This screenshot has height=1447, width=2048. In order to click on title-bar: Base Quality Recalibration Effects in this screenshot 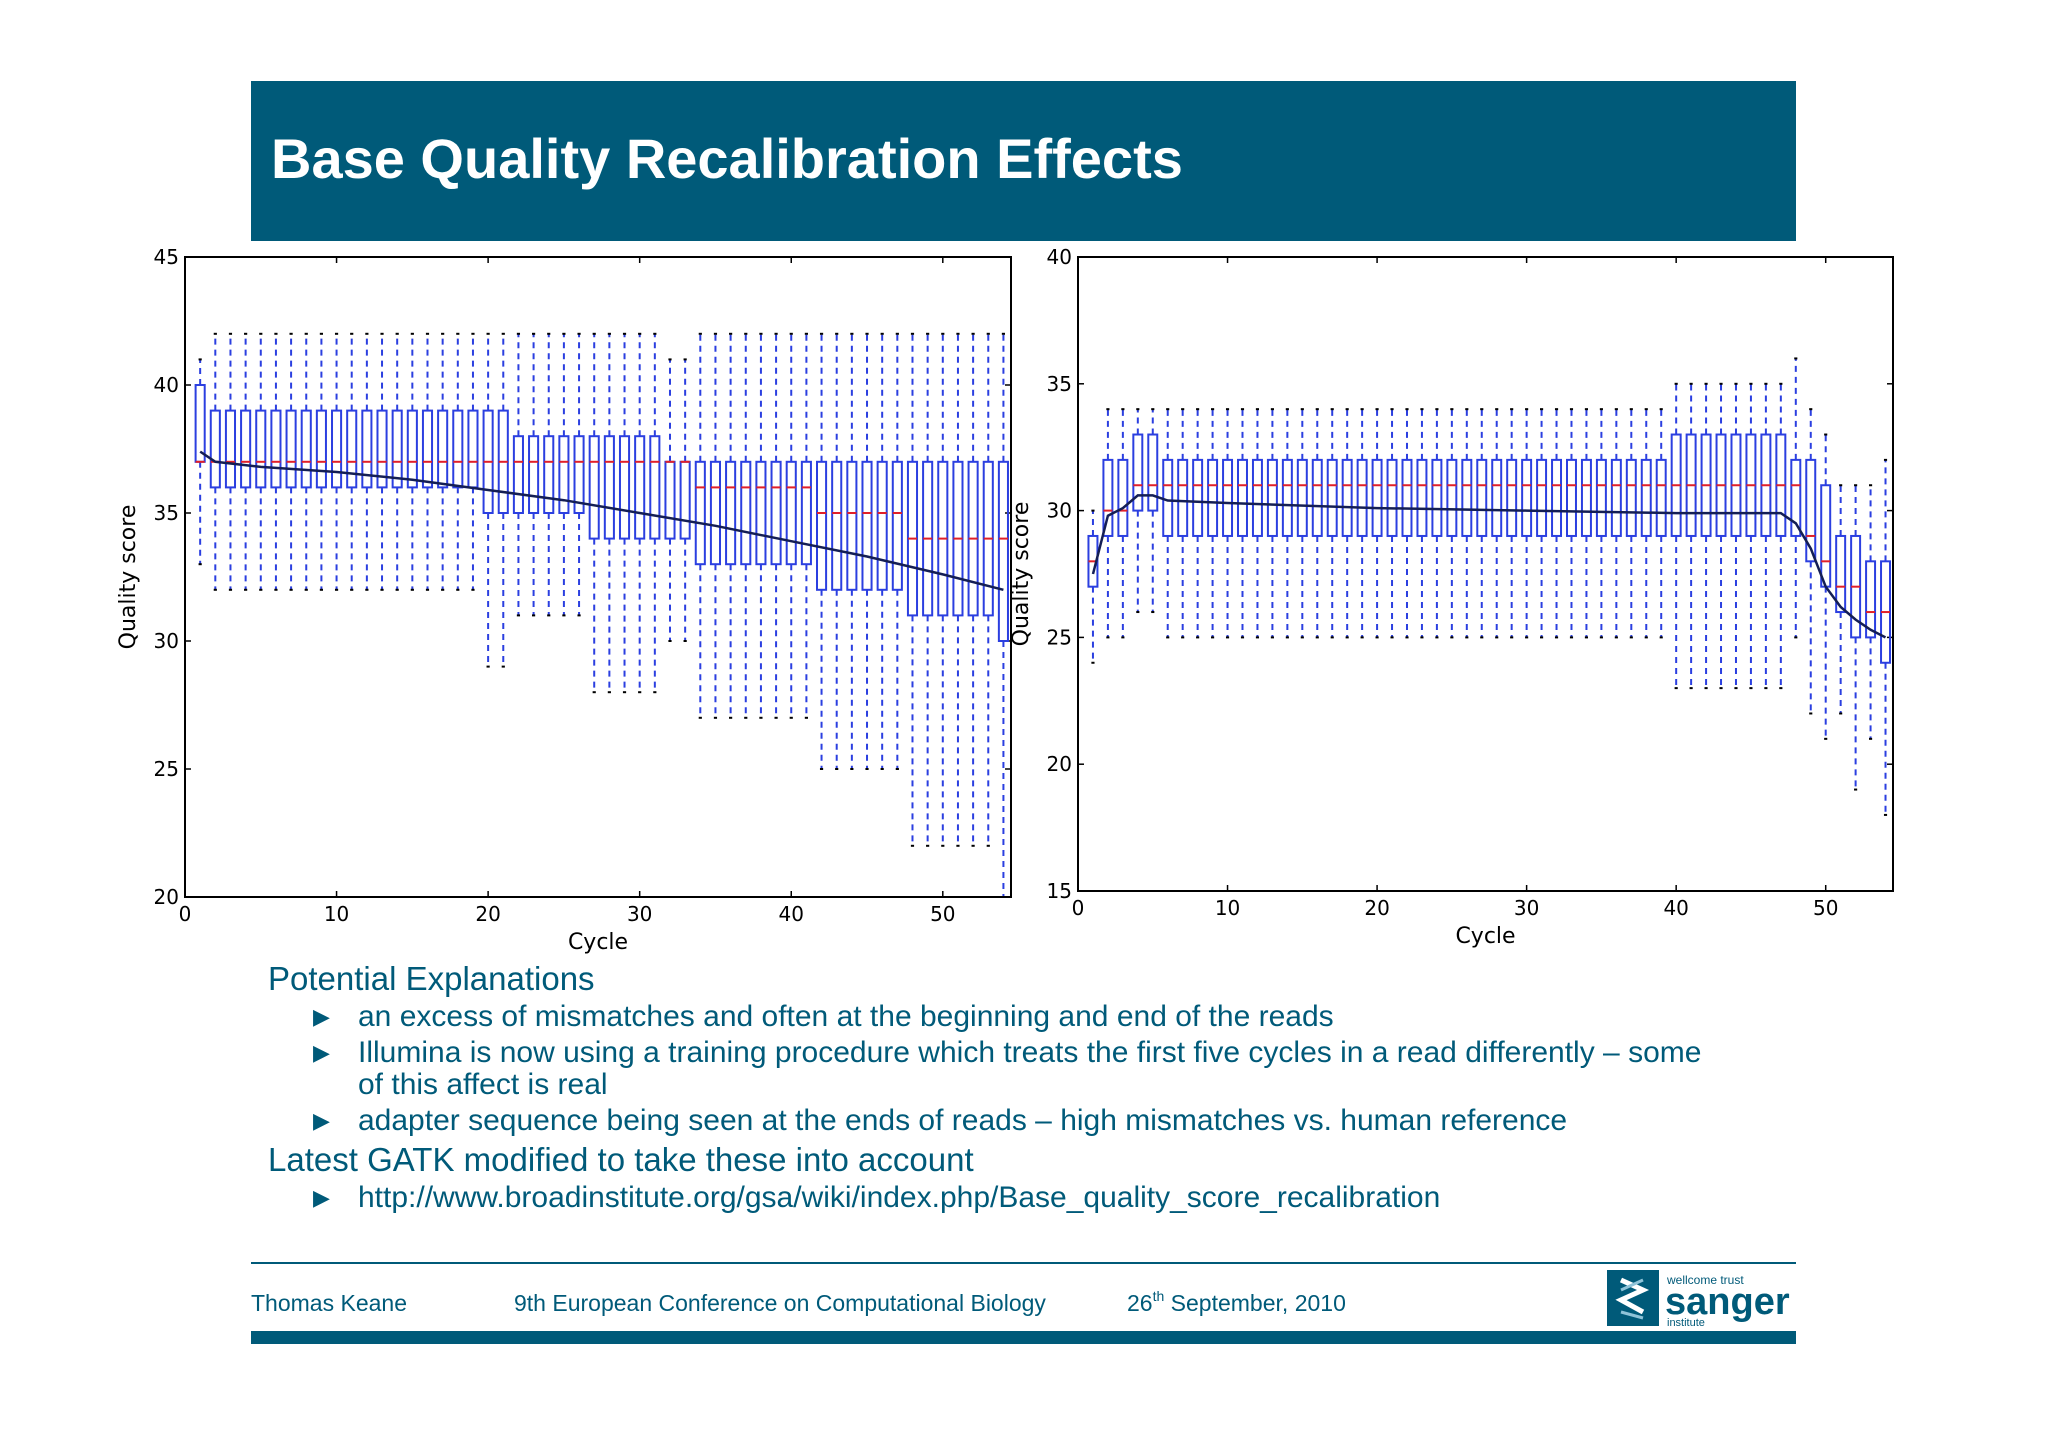, I will do `click(1023, 161)`.